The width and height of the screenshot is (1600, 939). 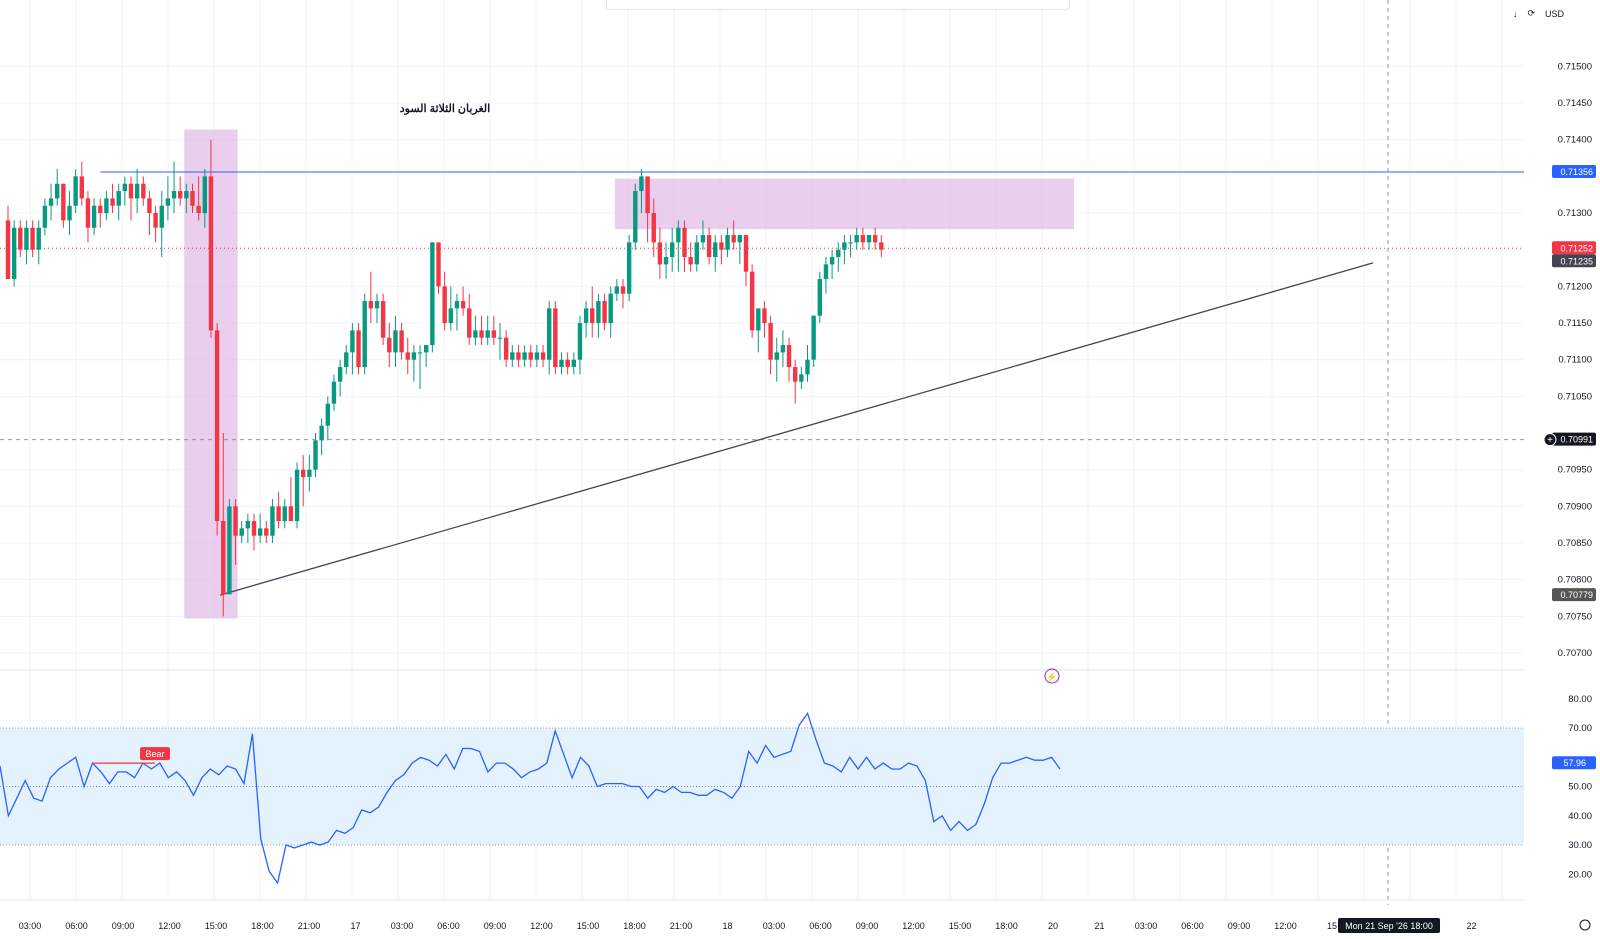 What do you see at coordinates (1146, 926) in the screenshot?
I see `time-tick-label: 03:00` at bounding box center [1146, 926].